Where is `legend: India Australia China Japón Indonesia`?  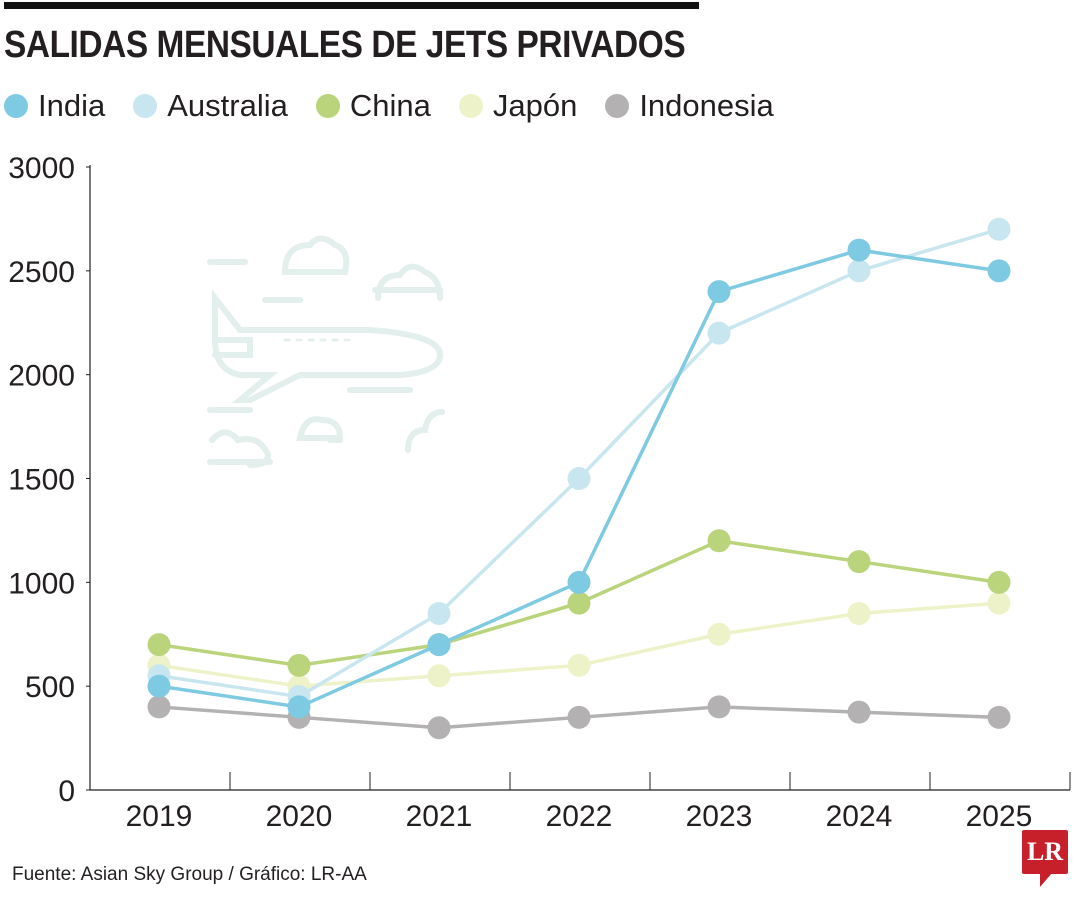
legend: India Australia China Japón Indonesia is located at coordinates (403, 106).